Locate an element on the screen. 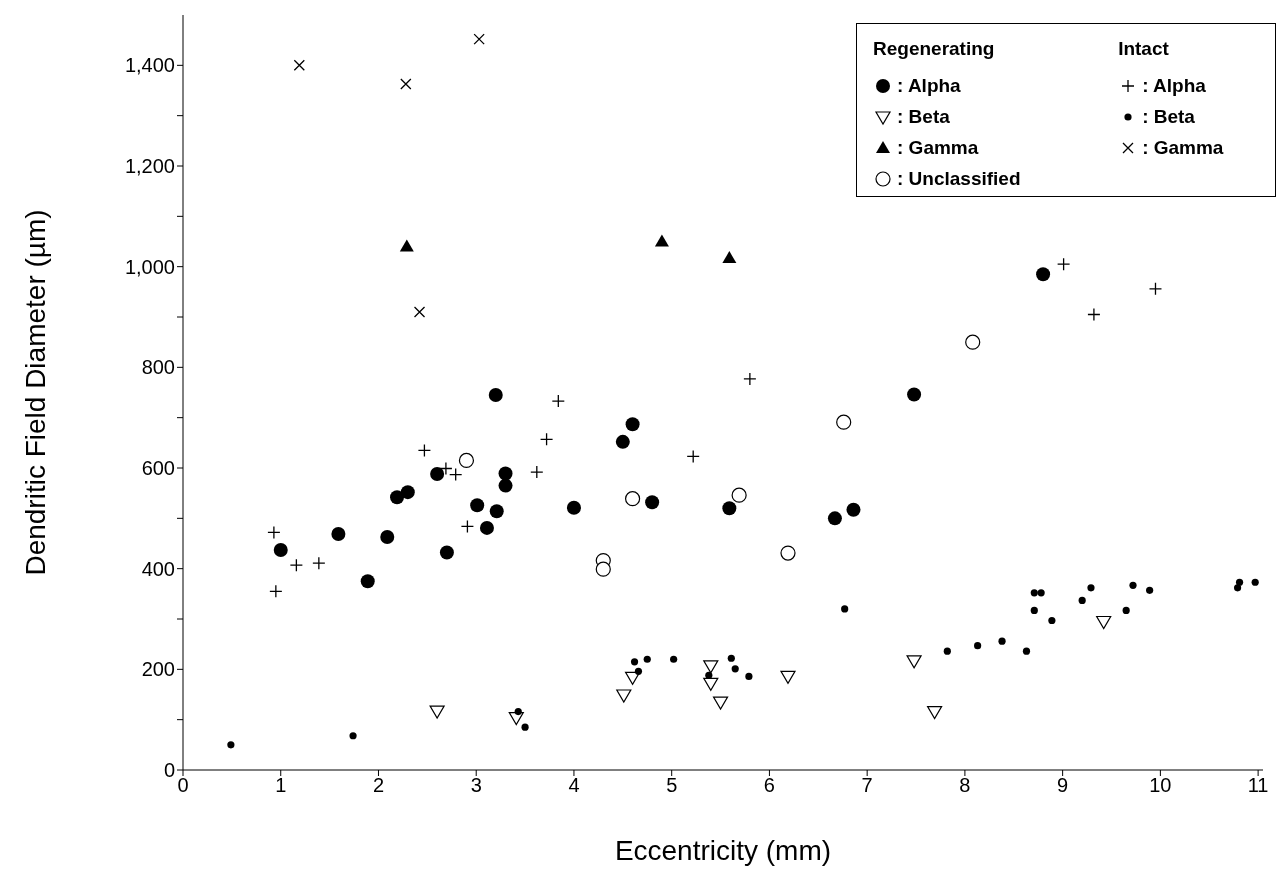 The height and width of the screenshot is (891, 1283). x-tick-label: 11 is located at coordinates (1258, 785).